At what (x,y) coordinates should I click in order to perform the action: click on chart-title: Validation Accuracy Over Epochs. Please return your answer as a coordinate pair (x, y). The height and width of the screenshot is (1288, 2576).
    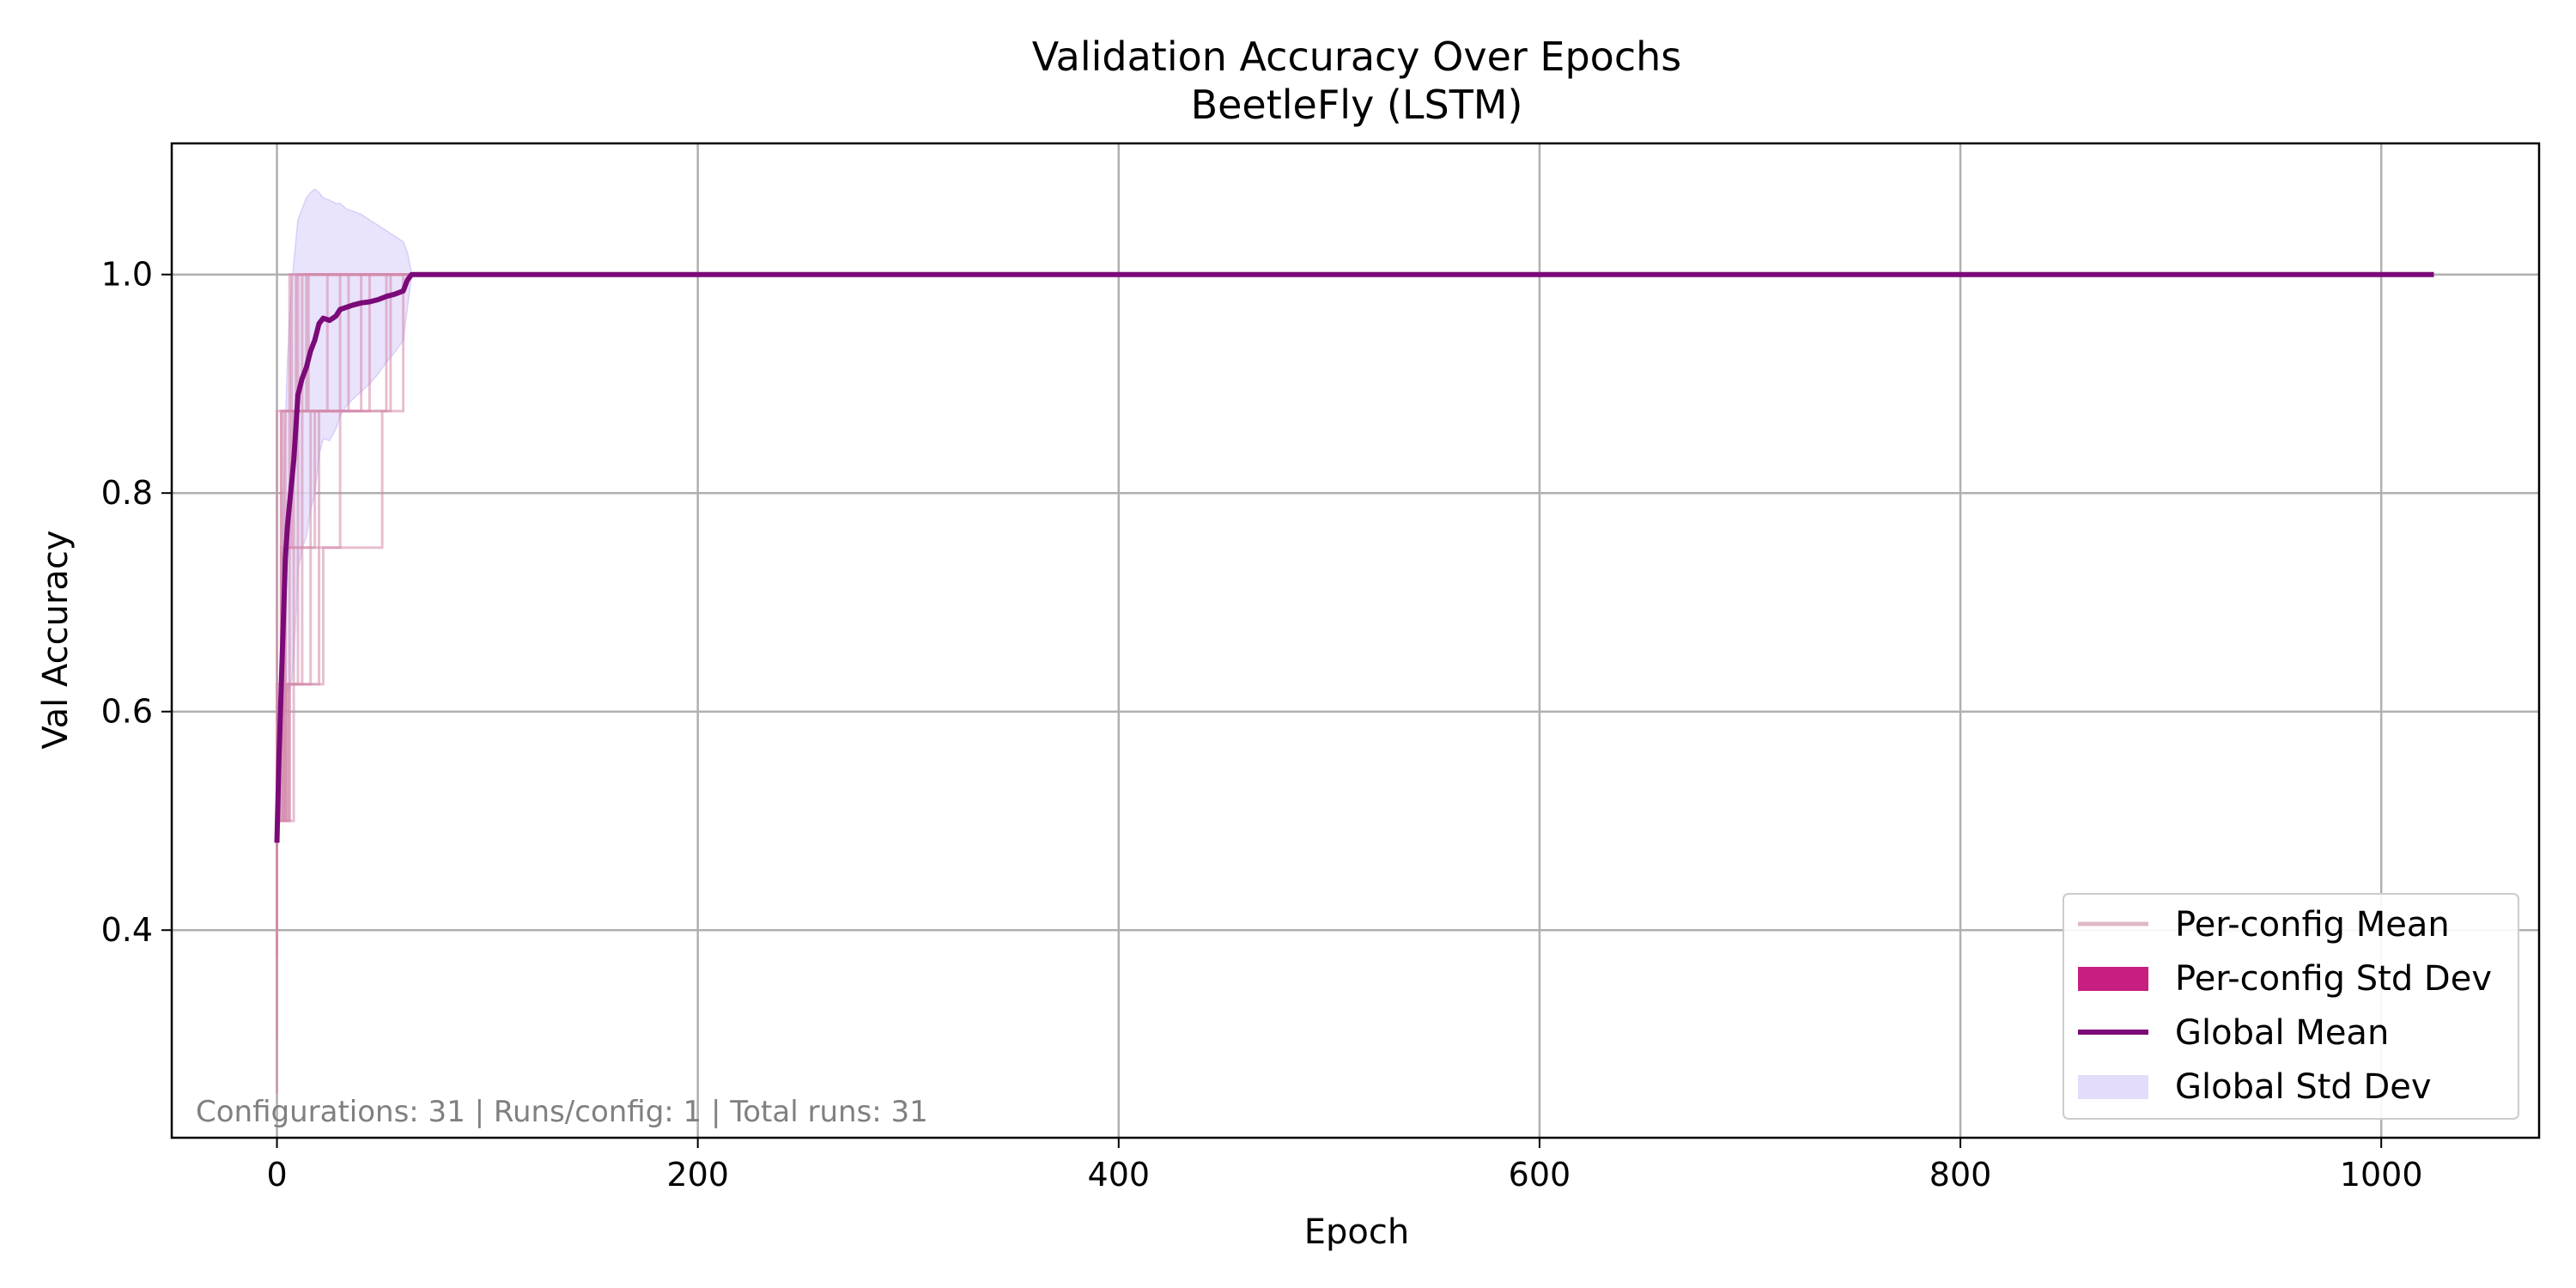
    Looking at the image, I should click on (1356, 56).